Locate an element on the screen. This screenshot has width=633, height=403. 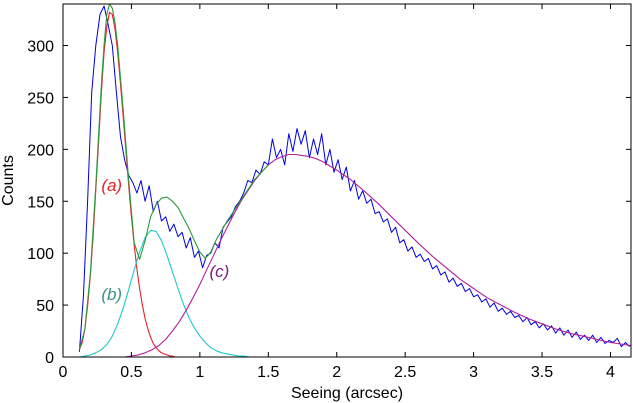
series-annotation: (a) is located at coordinates (111, 185).